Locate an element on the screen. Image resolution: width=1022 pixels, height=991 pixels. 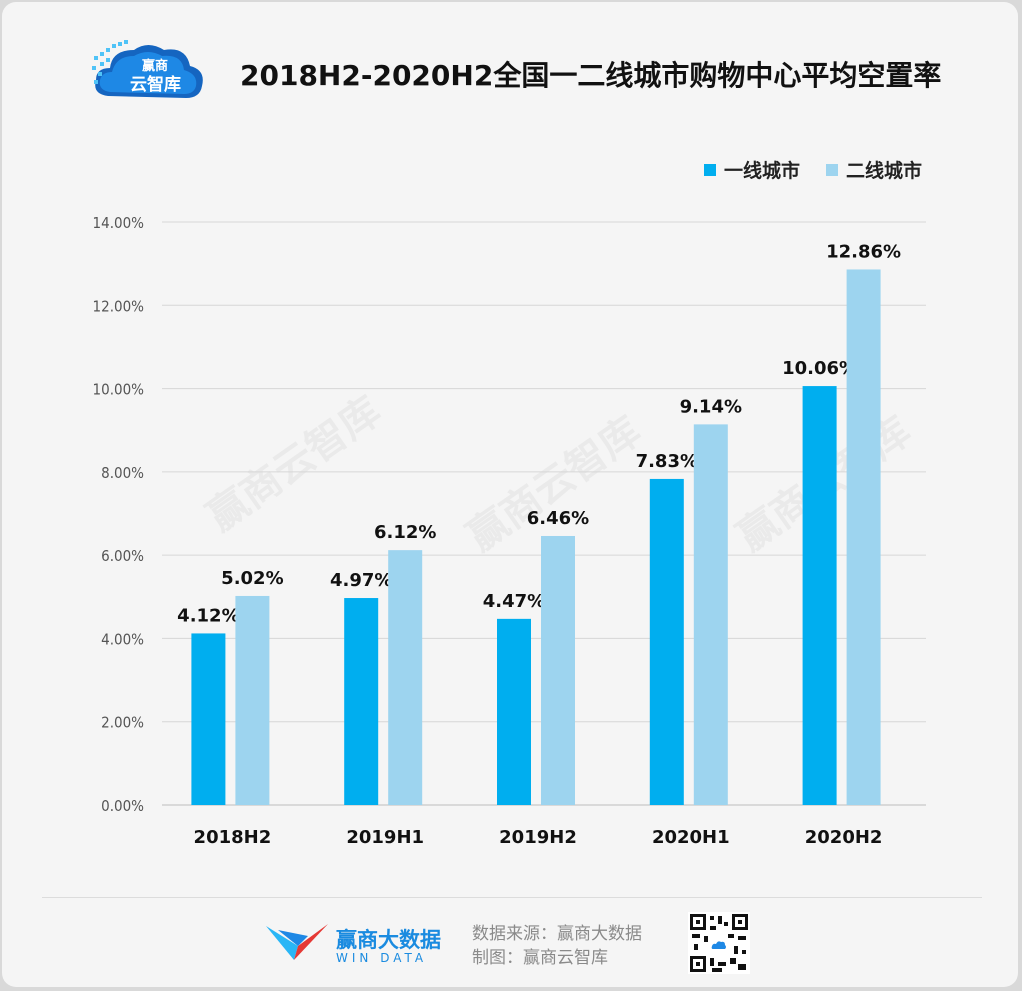
y-tick-label: 8.00% is located at coordinates (122, 473).